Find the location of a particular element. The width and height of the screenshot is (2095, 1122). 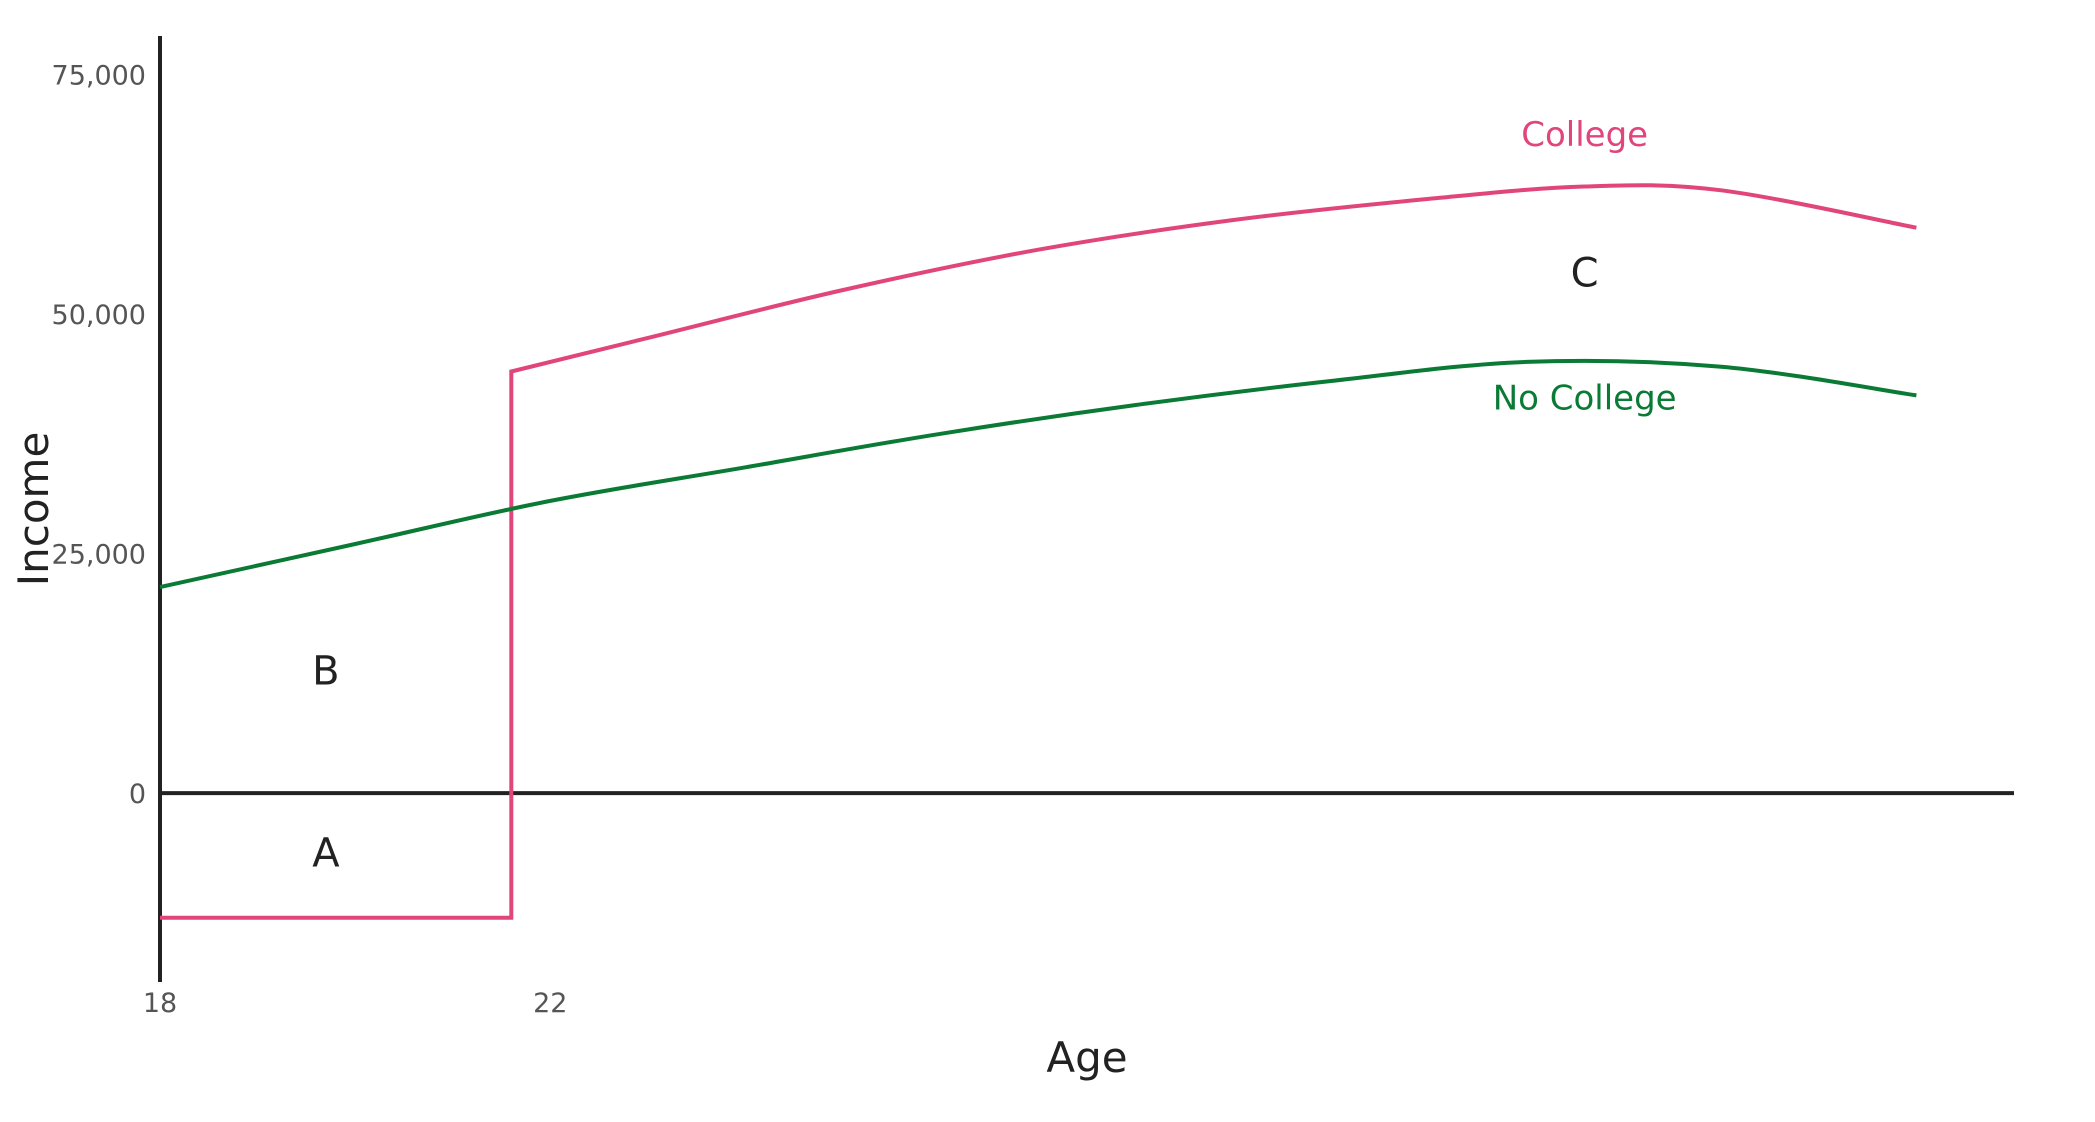

region-label-c: C is located at coordinates (1585, 274).